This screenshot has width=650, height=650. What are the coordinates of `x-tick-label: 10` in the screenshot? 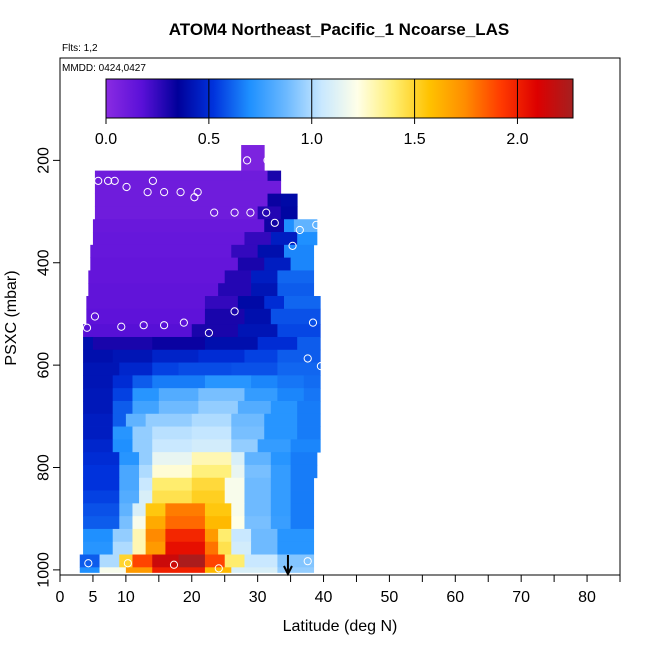 It's located at (126, 597).